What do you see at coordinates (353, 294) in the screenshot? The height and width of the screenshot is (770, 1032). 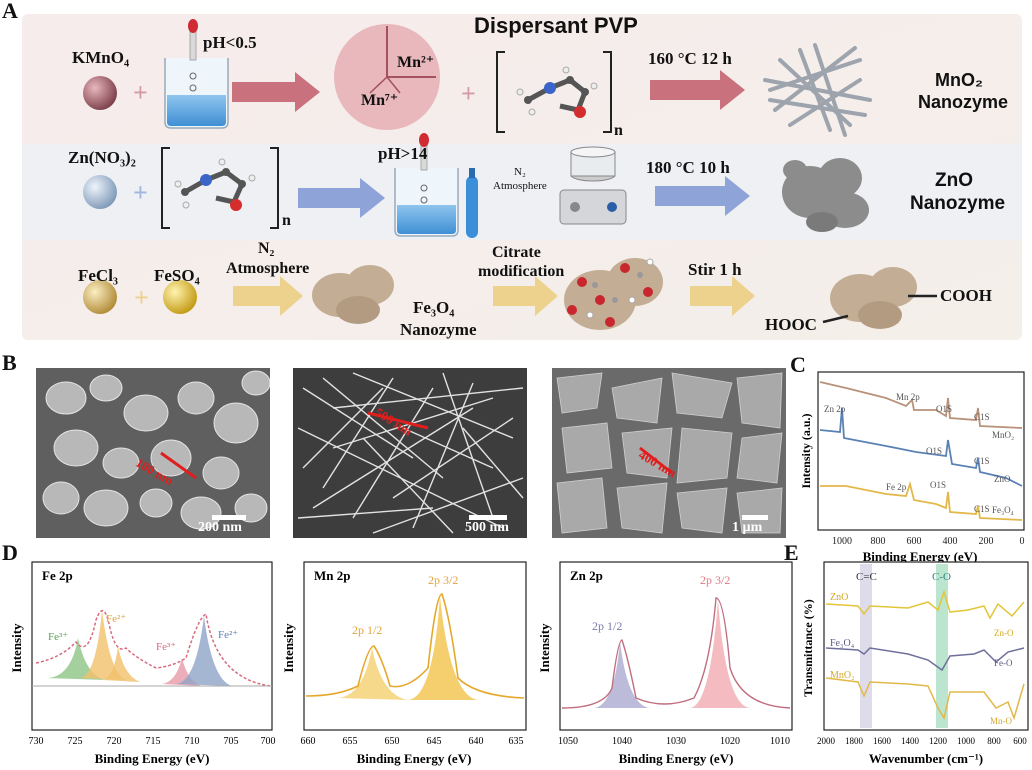 I see `fe3o4-particle` at bounding box center [353, 294].